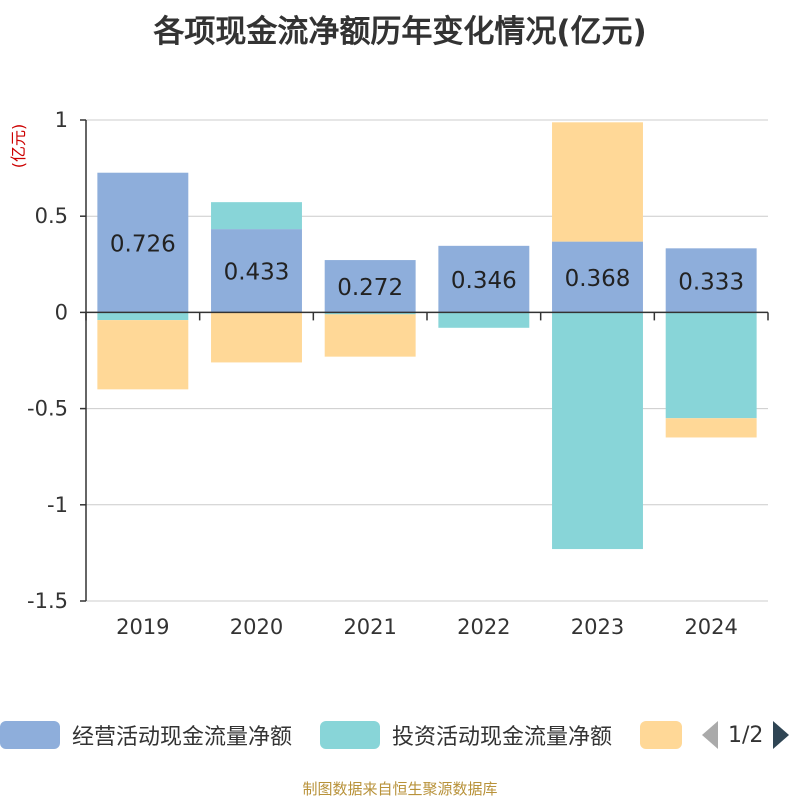 The height and width of the screenshot is (800, 800). Describe the element at coordinates (710, 735) in the screenshot. I see `legend-prev-icon` at that location.